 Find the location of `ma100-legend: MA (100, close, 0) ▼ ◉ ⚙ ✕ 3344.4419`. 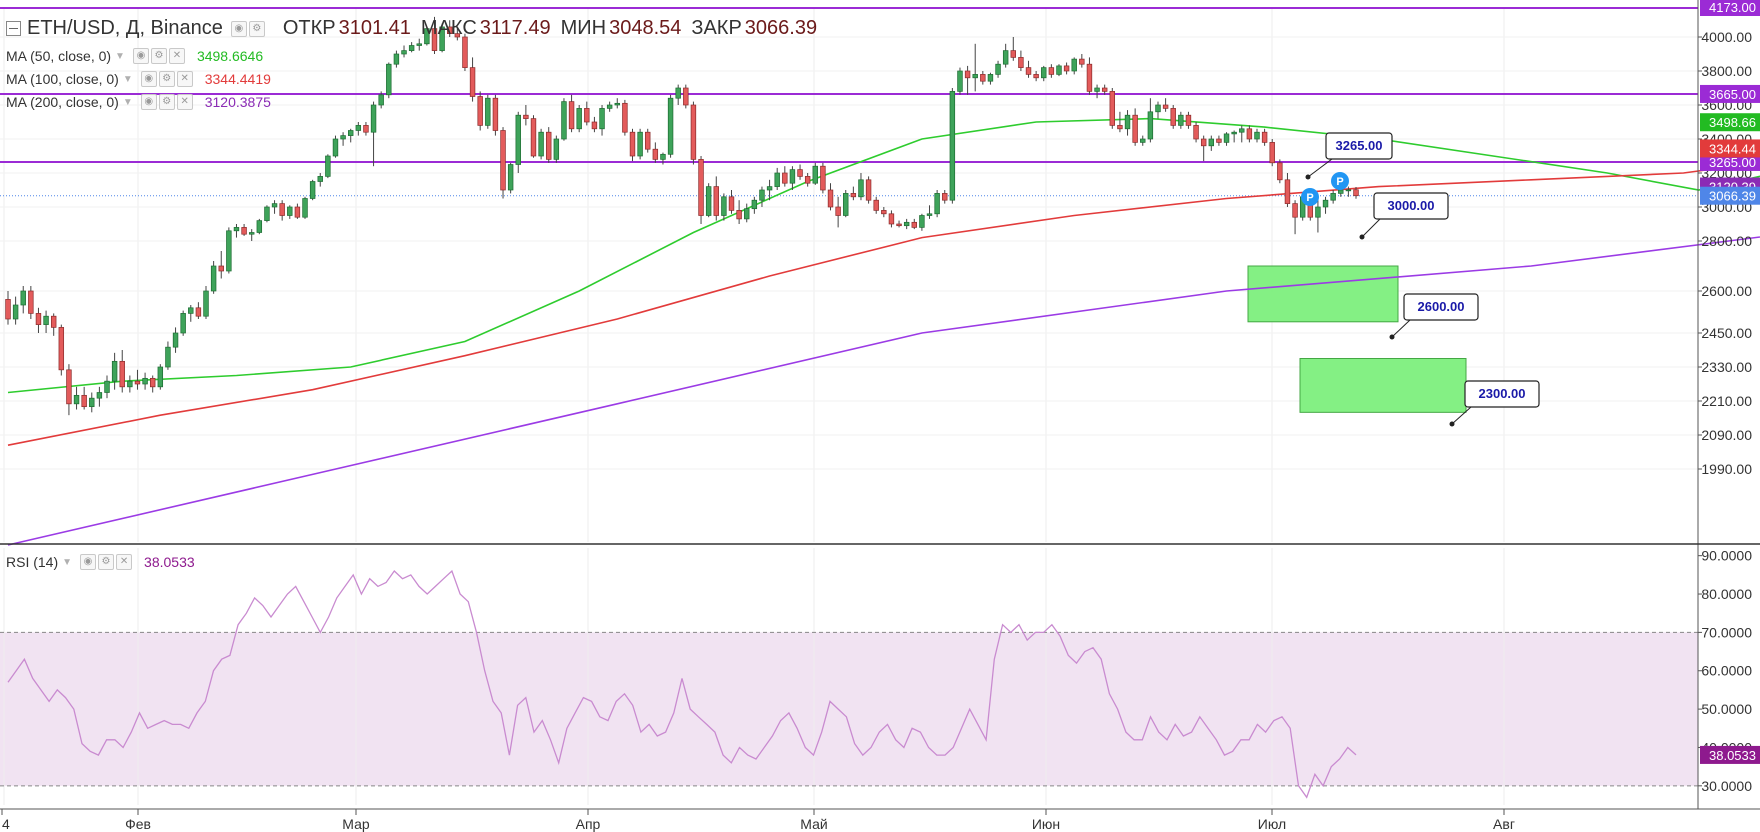

ma100-legend: MA (100, close, 0) ▼ ◉ ⚙ ✕ 3344.4419 is located at coordinates (138, 79).